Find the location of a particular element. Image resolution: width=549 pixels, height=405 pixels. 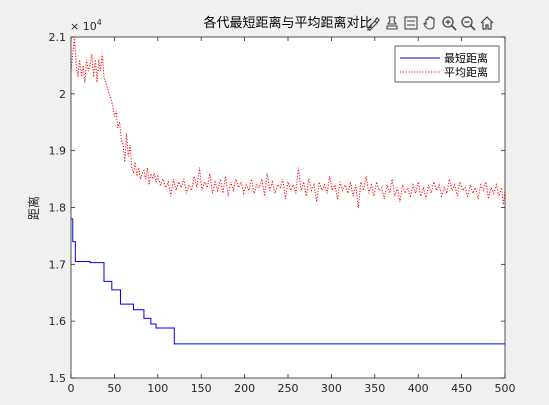

x-tick-label: 200 is located at coordinates (244, 388).